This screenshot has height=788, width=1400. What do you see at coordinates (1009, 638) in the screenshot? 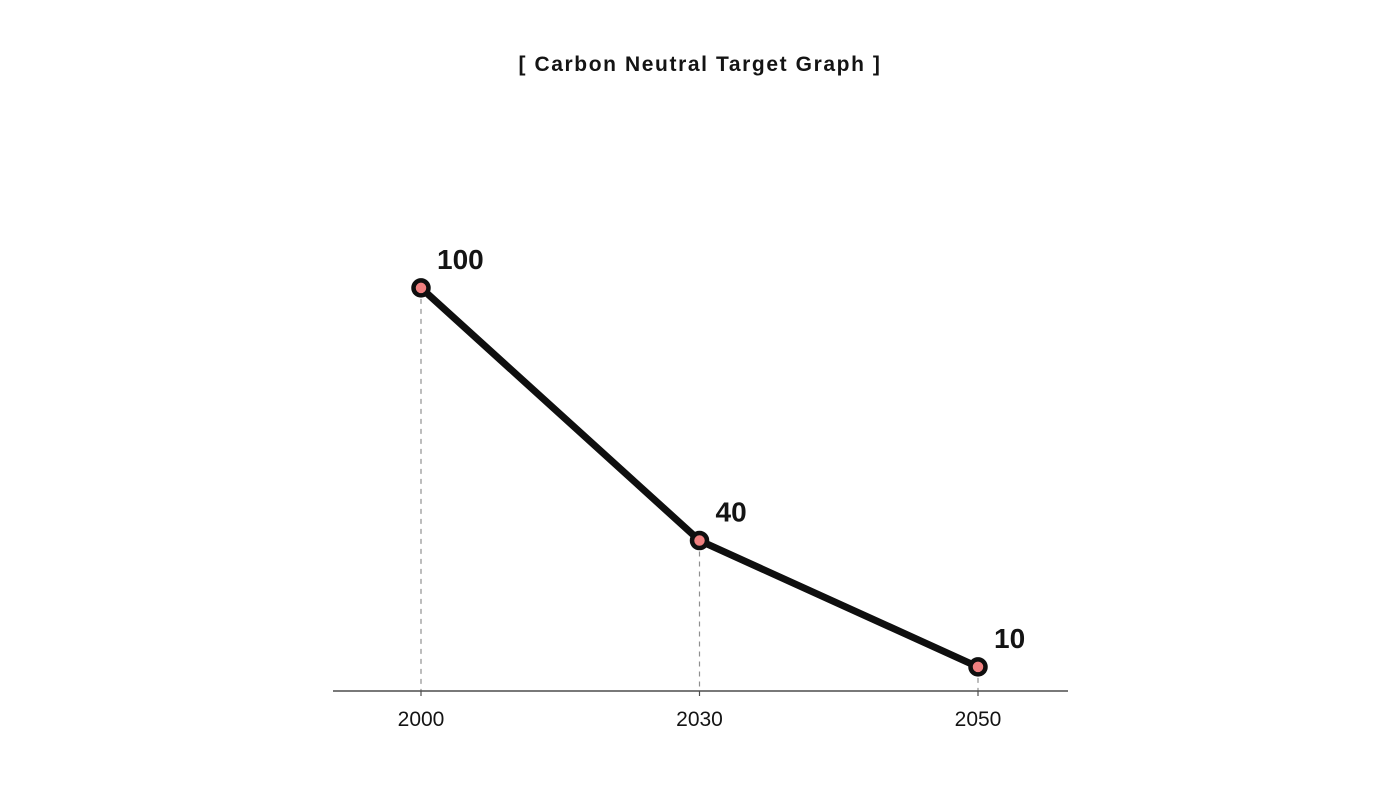
I see `data-point-value-label: 10` at bounding box center [1009, 638].